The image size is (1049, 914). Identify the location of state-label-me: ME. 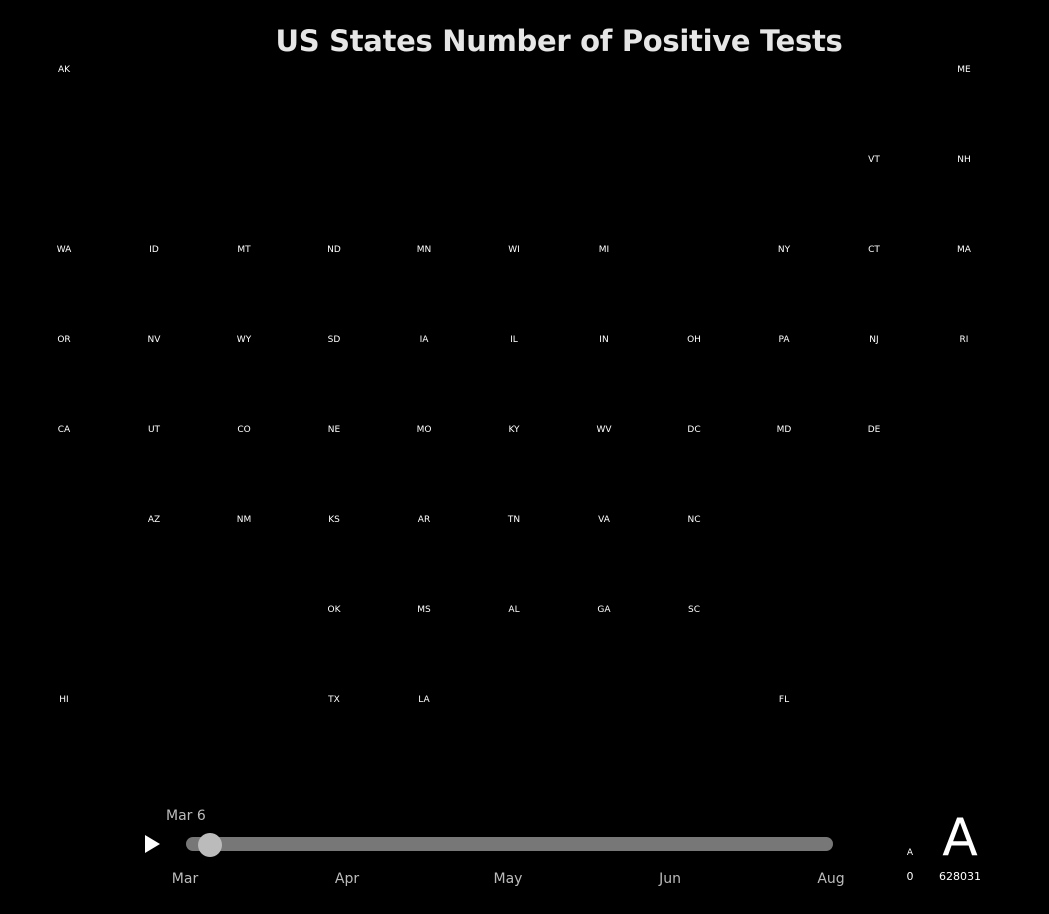
(964, 70).